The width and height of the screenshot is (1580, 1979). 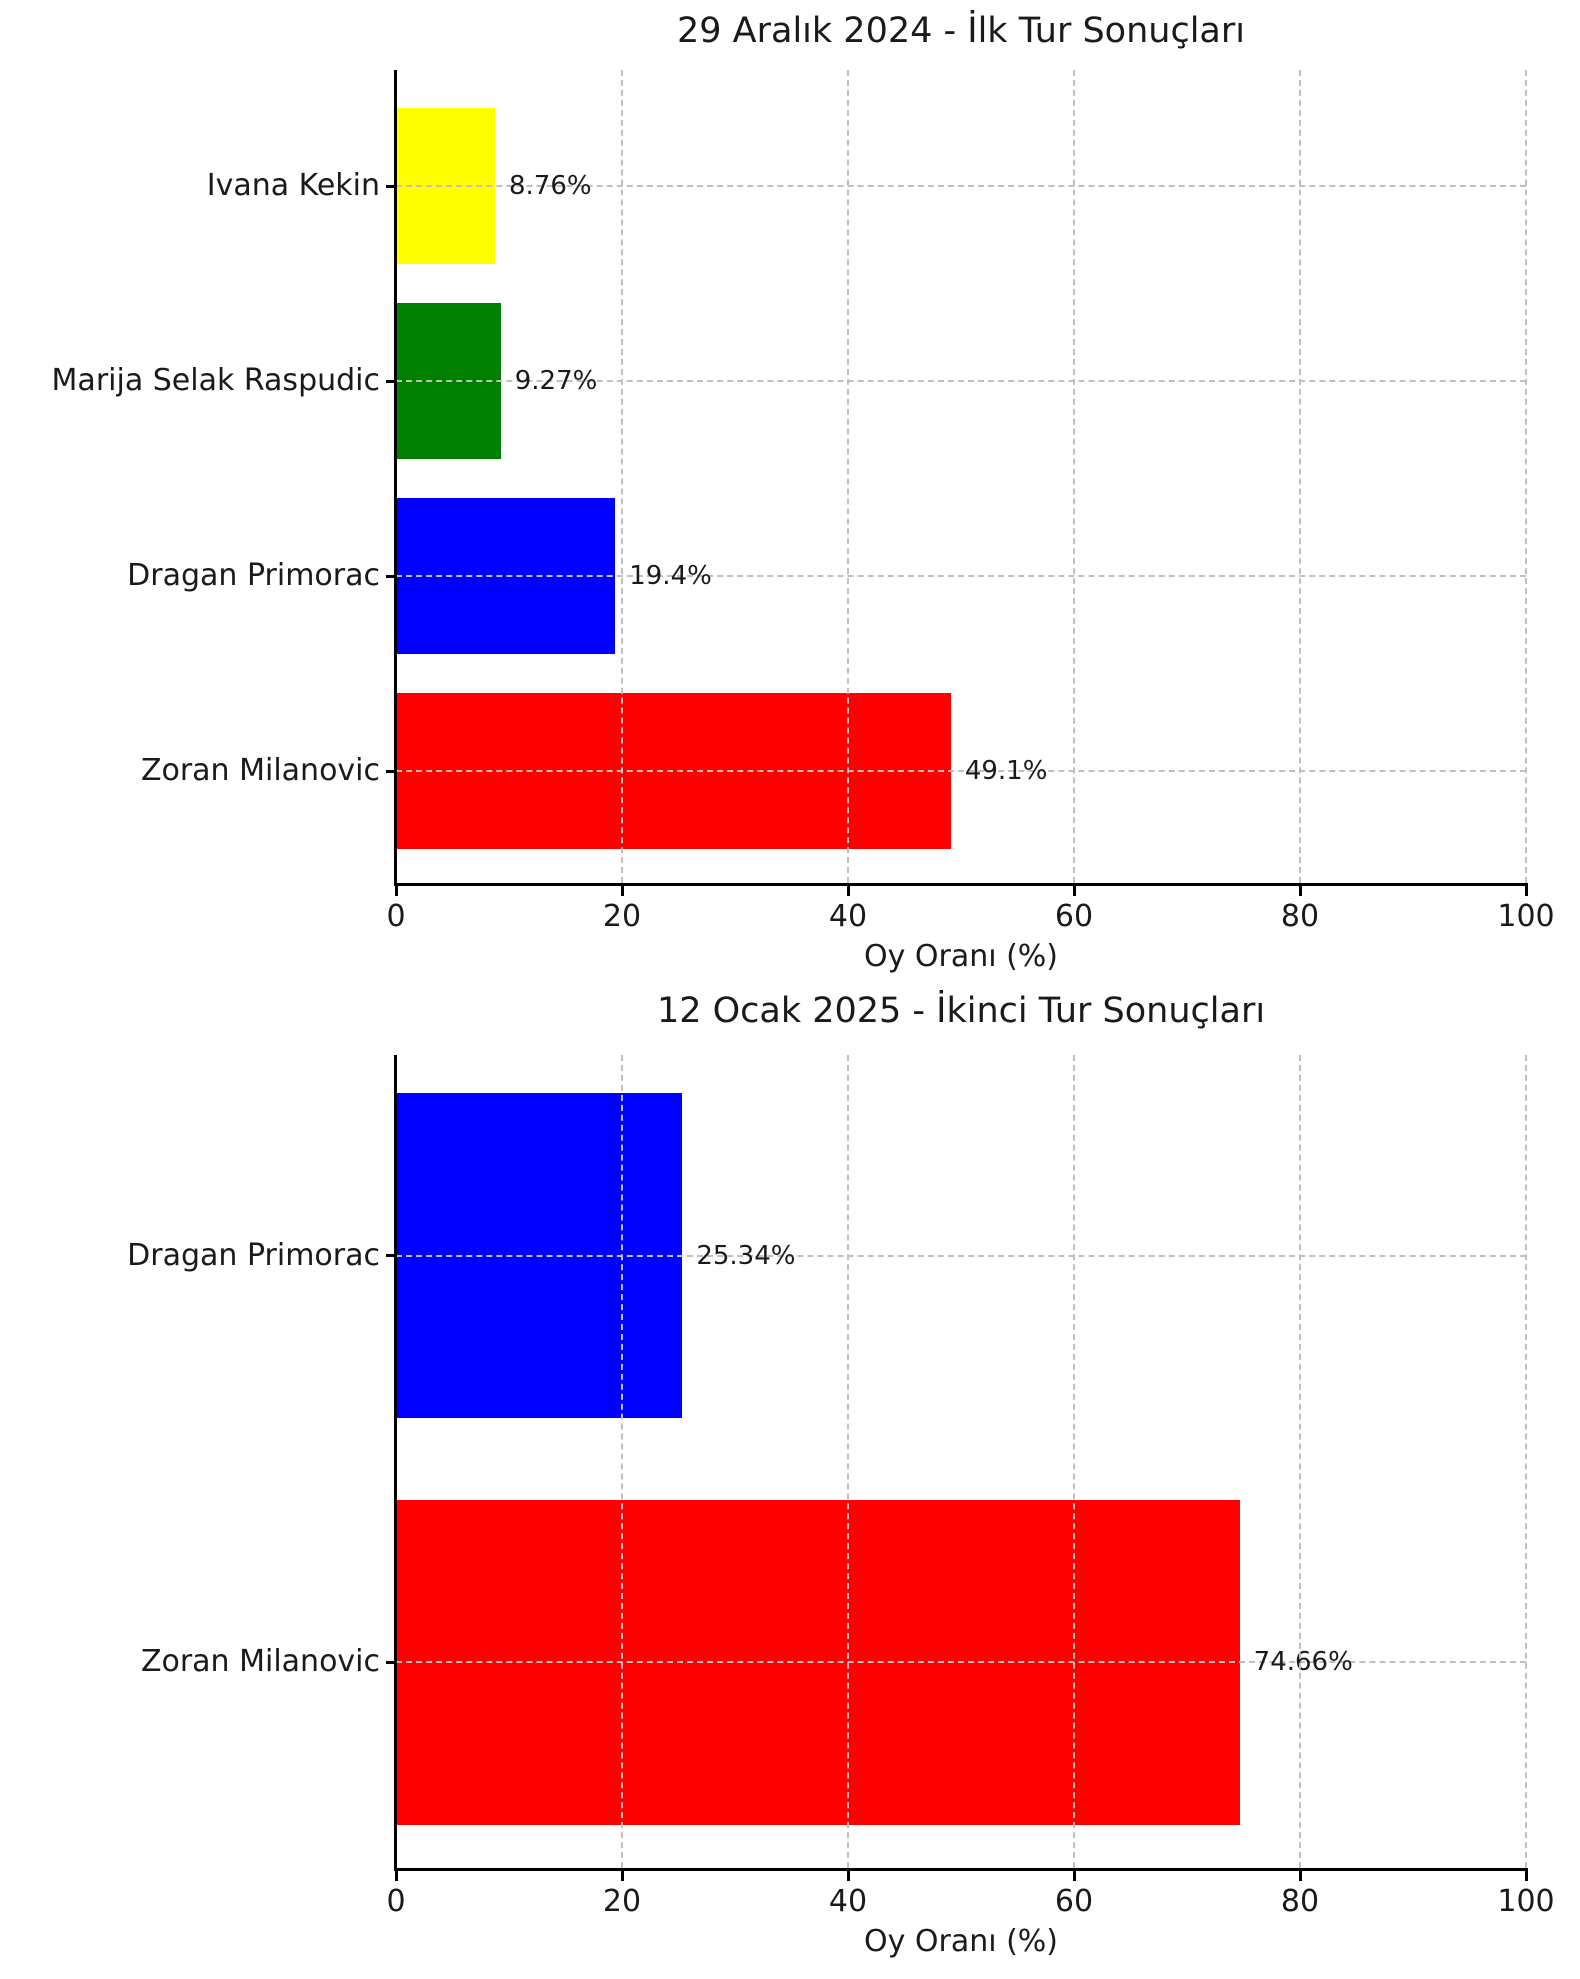 What do you see at coordinates (215, 380) in the screenshot?
I see `category-label-marija-selak-raspudic-first-round: Marija Selak Raspudic` at bounding box center [215, 380].